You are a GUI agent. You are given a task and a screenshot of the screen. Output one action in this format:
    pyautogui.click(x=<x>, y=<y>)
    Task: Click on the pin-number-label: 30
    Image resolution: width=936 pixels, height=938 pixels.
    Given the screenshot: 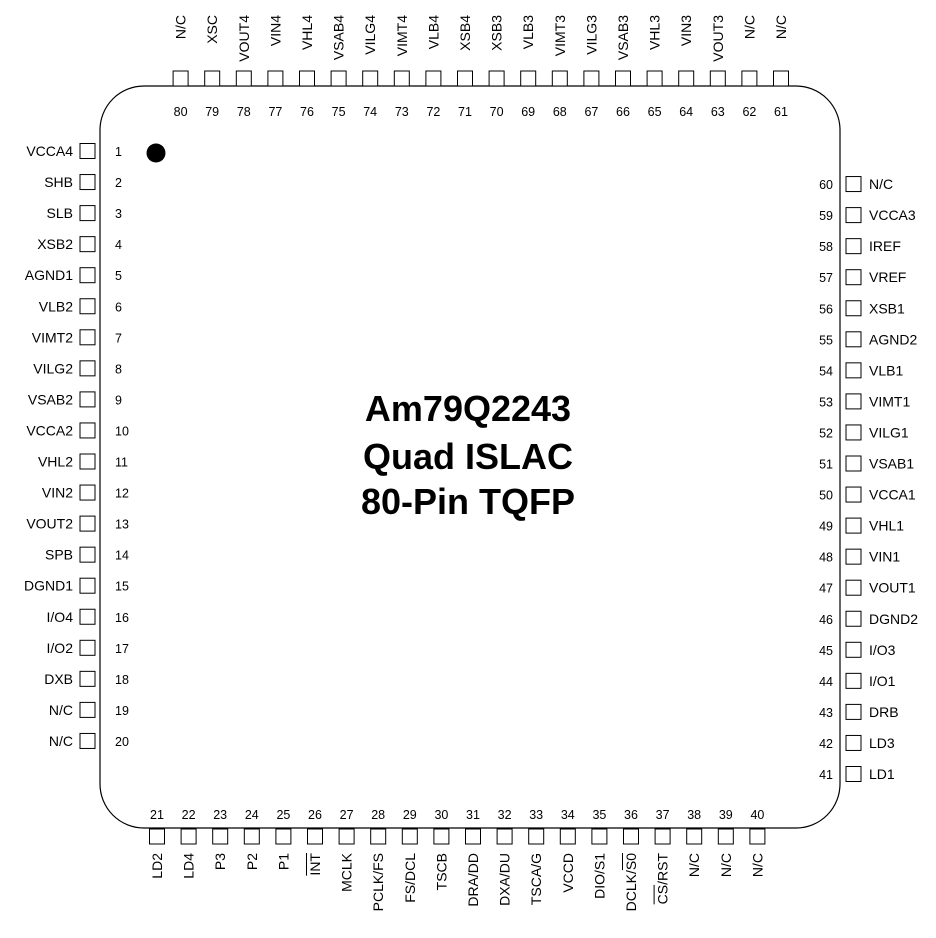 What is the action you would take?
    pyautogui.click(x=441, y=815)
    